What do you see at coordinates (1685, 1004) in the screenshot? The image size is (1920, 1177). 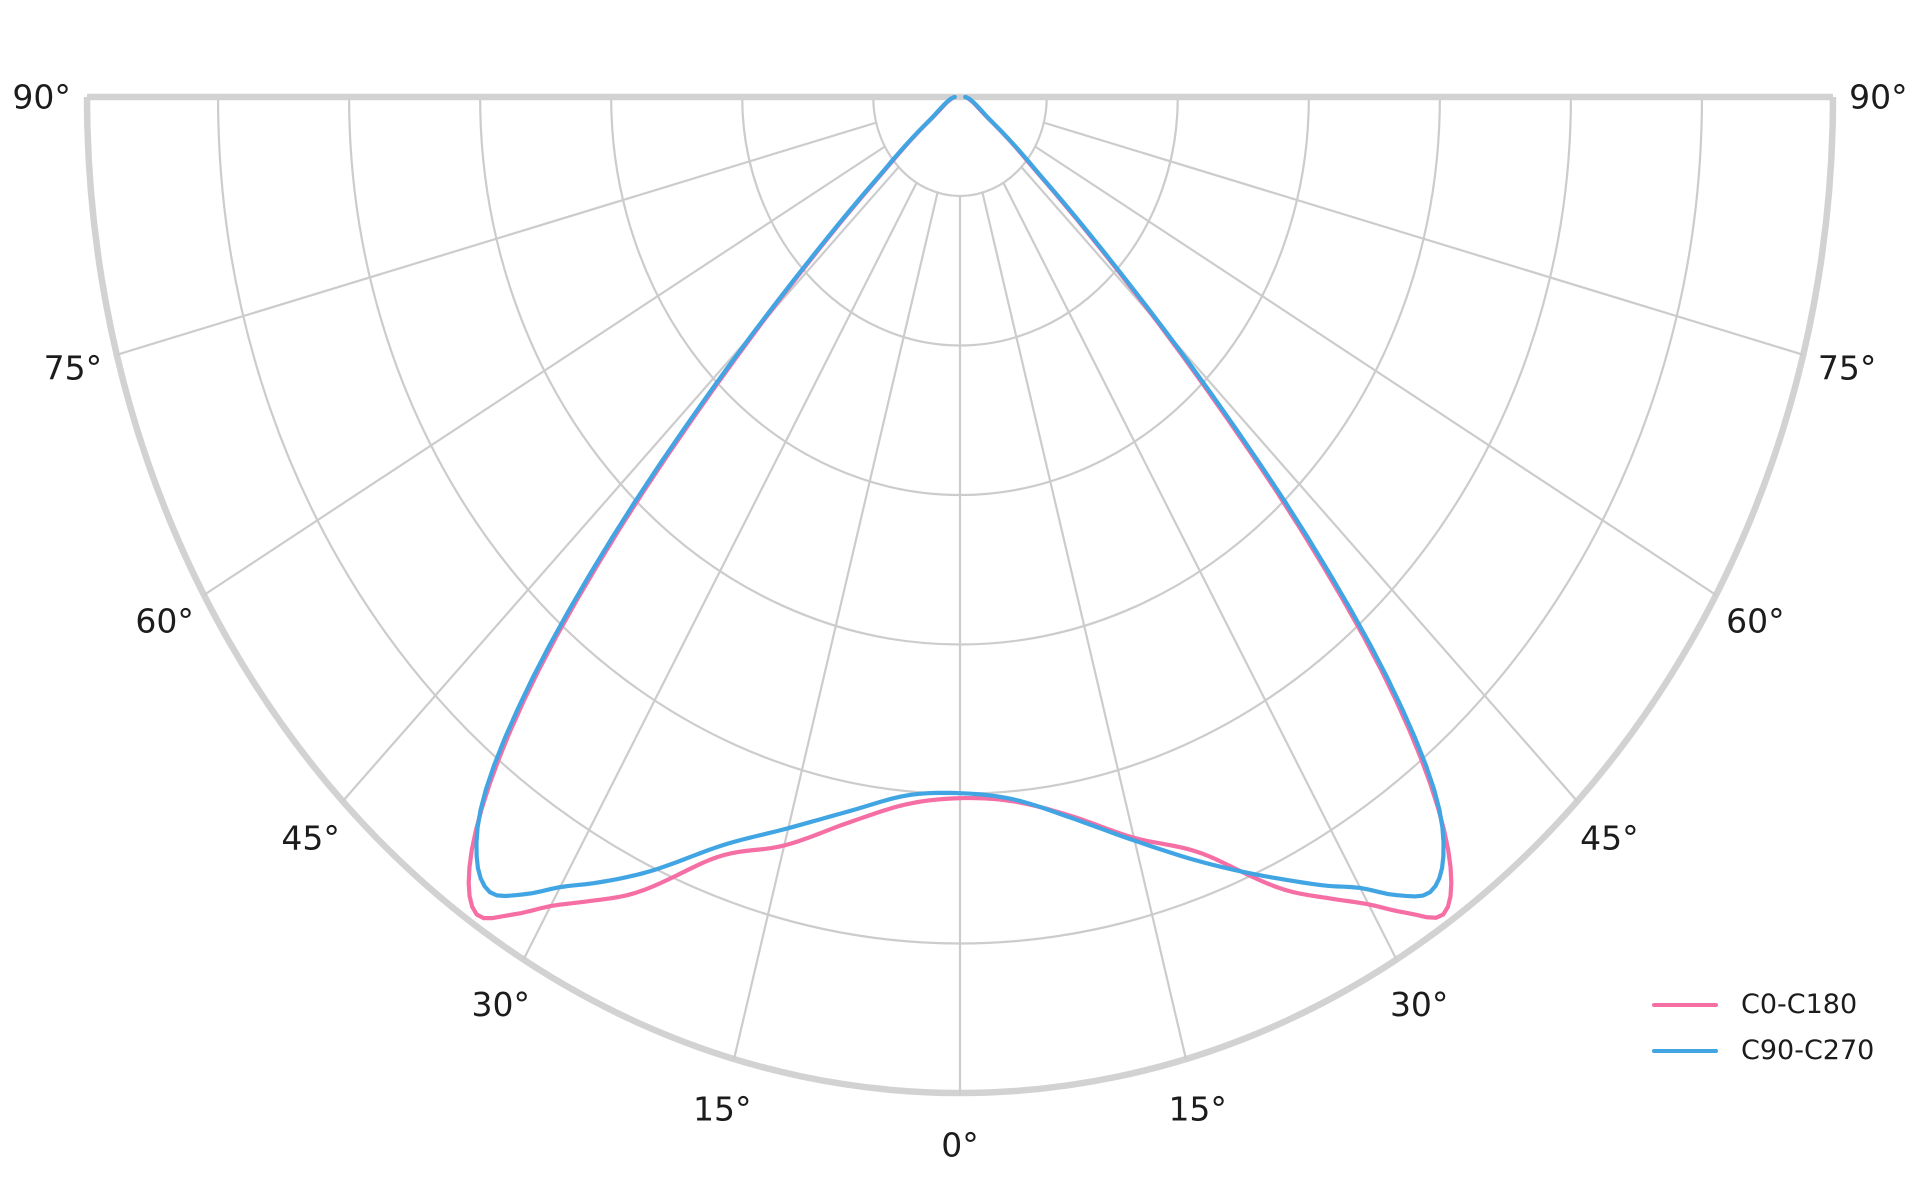 I see `legend-swatch-c0-c180` at bounding box center [1685, 1004].